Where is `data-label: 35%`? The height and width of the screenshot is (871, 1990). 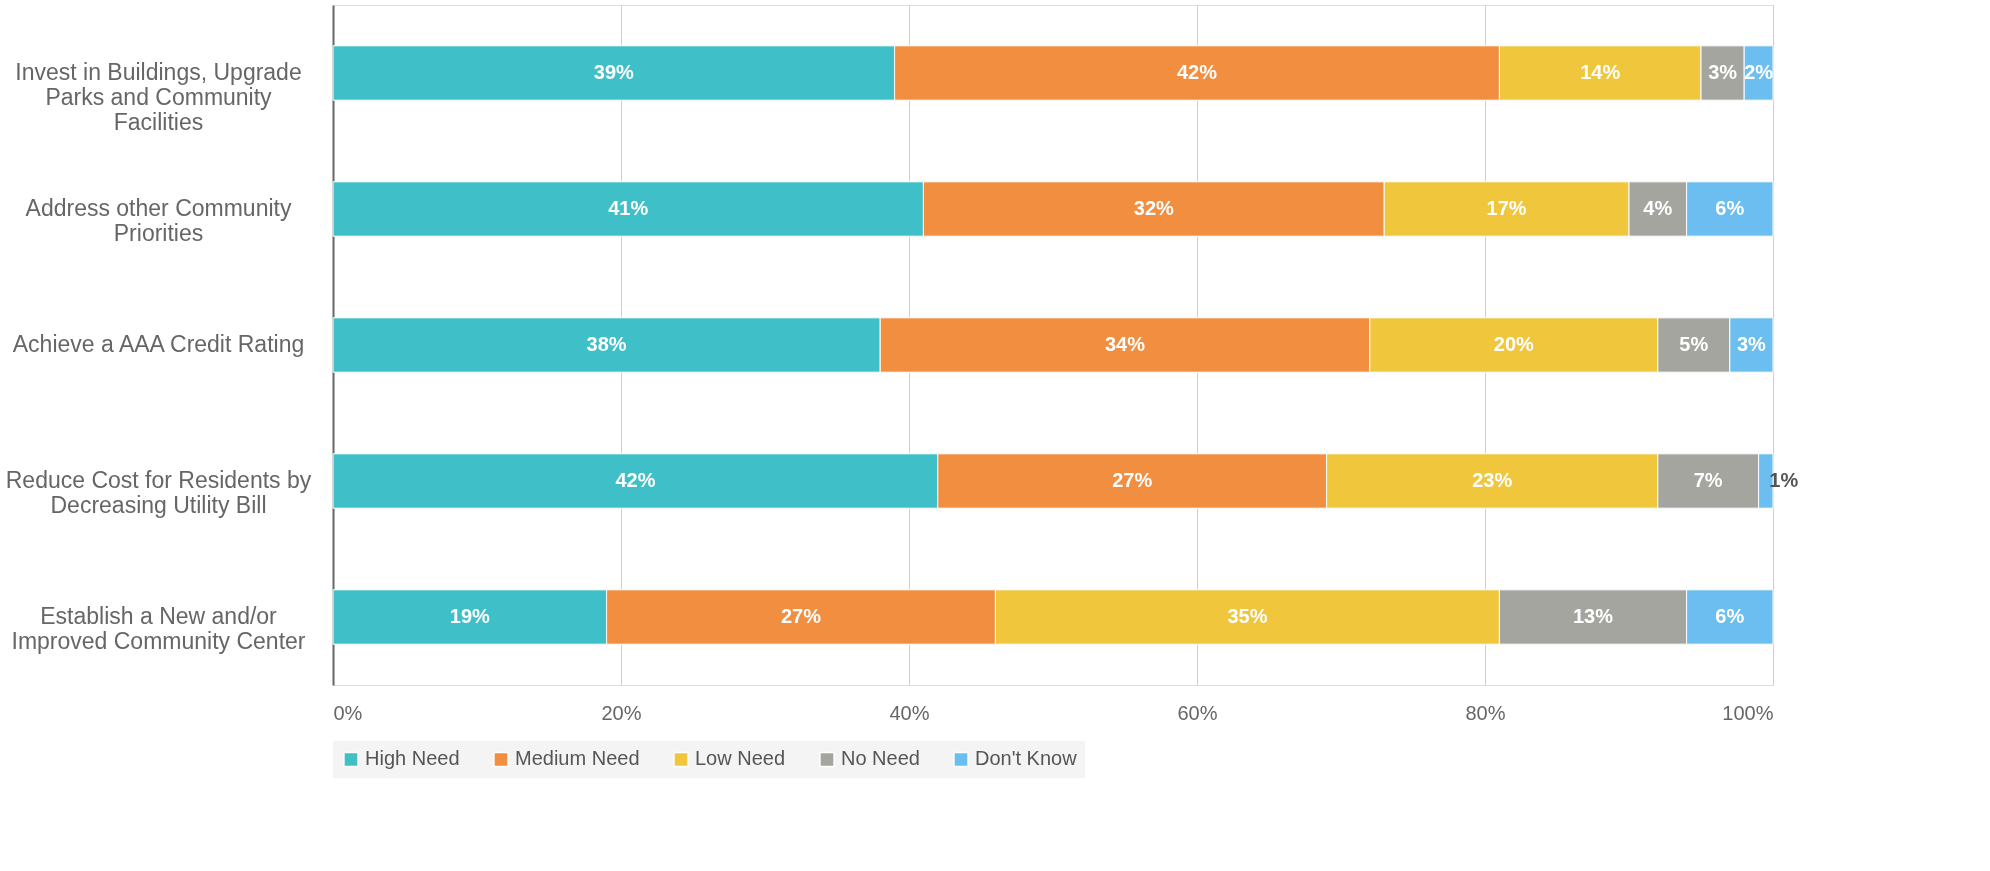
data-label: 35% is located at coordinates (1247, 616).